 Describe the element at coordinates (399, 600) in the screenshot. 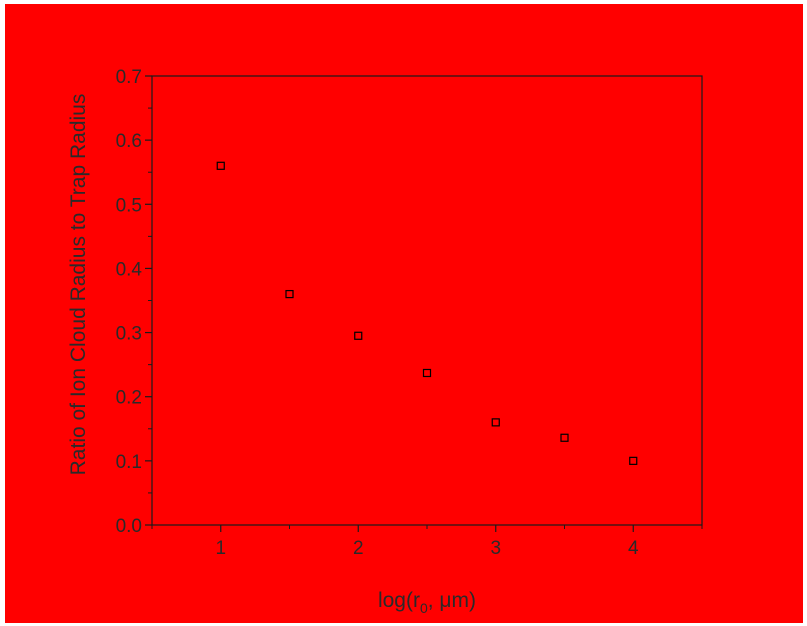

I see `x-axis-title-pre: log(r` at that location.